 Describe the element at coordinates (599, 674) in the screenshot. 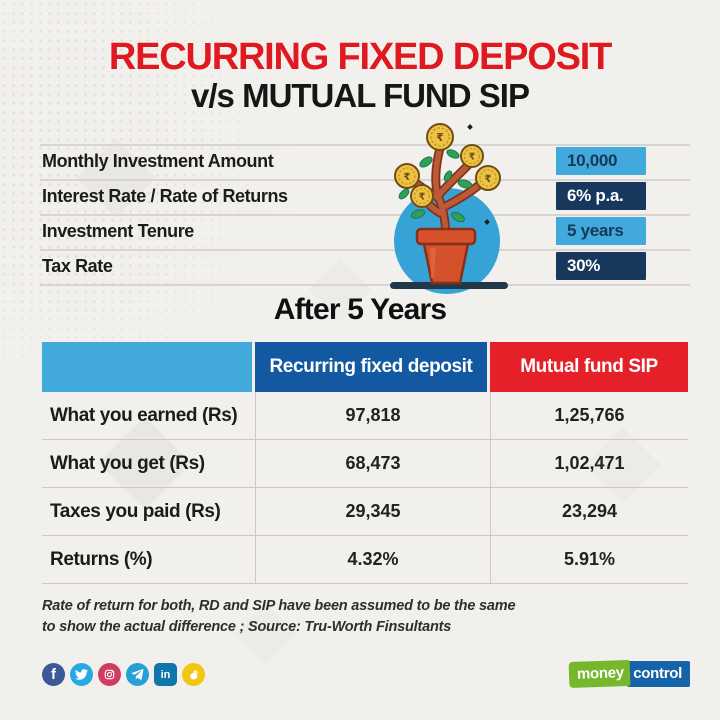

I see `logo-money-part: money` at that location.